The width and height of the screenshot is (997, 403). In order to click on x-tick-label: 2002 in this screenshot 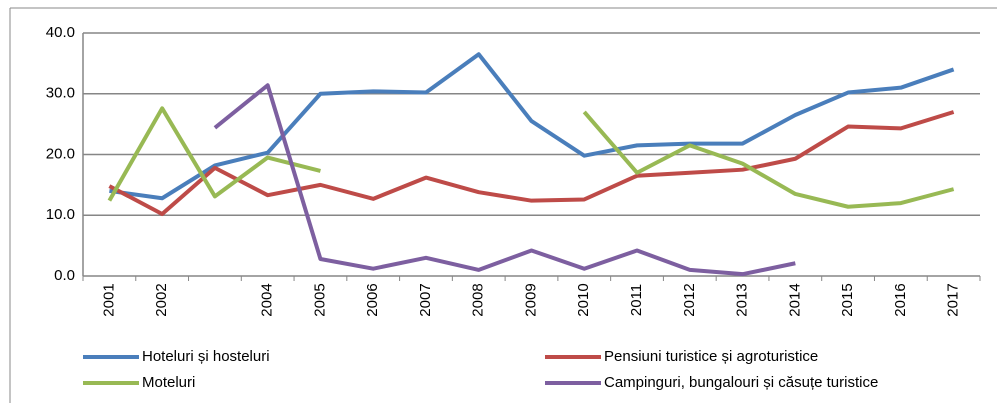, I will do `click(161, 299)`.